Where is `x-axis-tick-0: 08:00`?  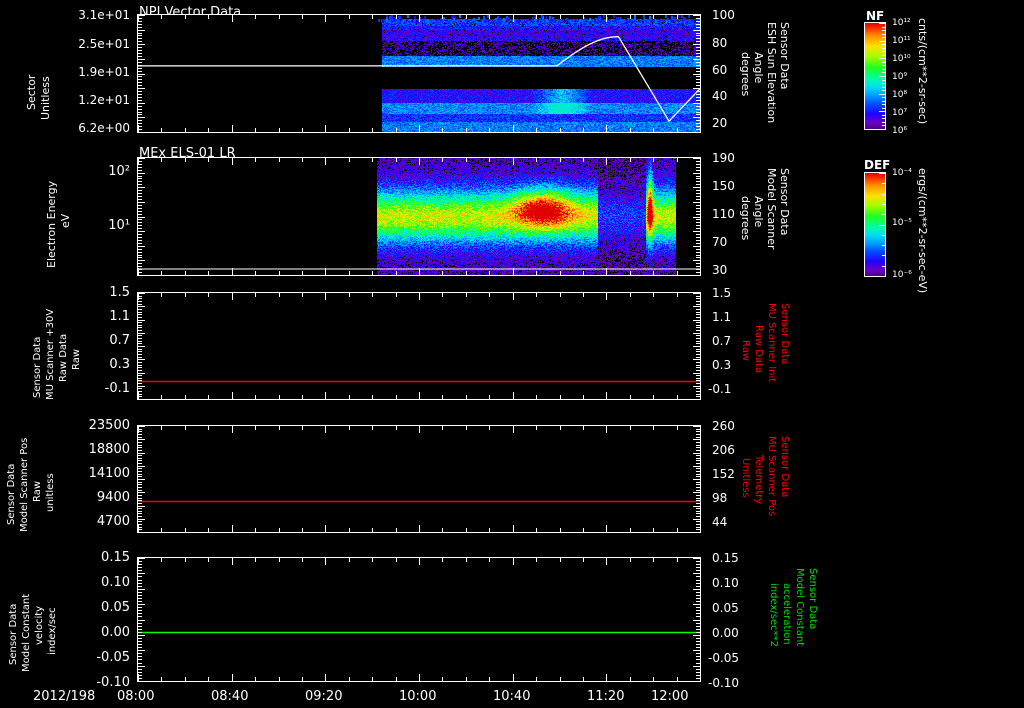
x-axis-tick-0: 08:00 is located at coordinates (136, 696).